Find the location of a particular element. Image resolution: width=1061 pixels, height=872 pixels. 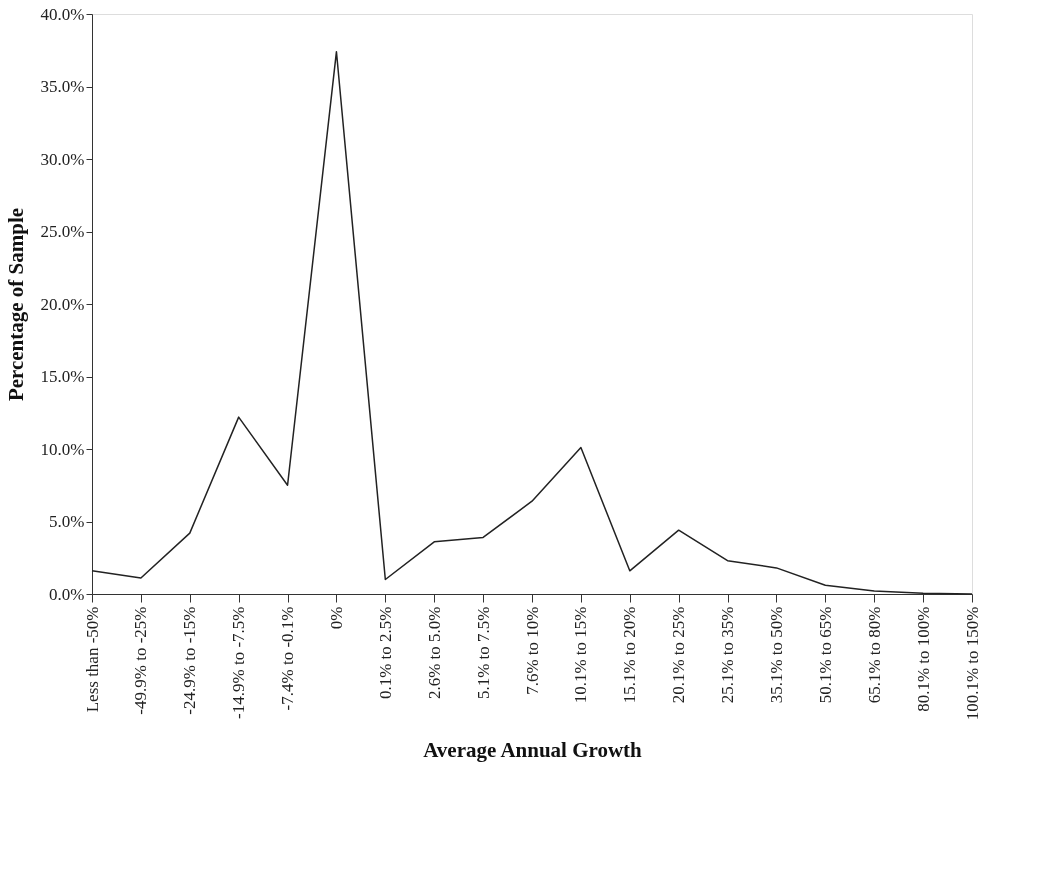

x-tick-label: -49.9% to -25% is located at coordinates (141, 660).